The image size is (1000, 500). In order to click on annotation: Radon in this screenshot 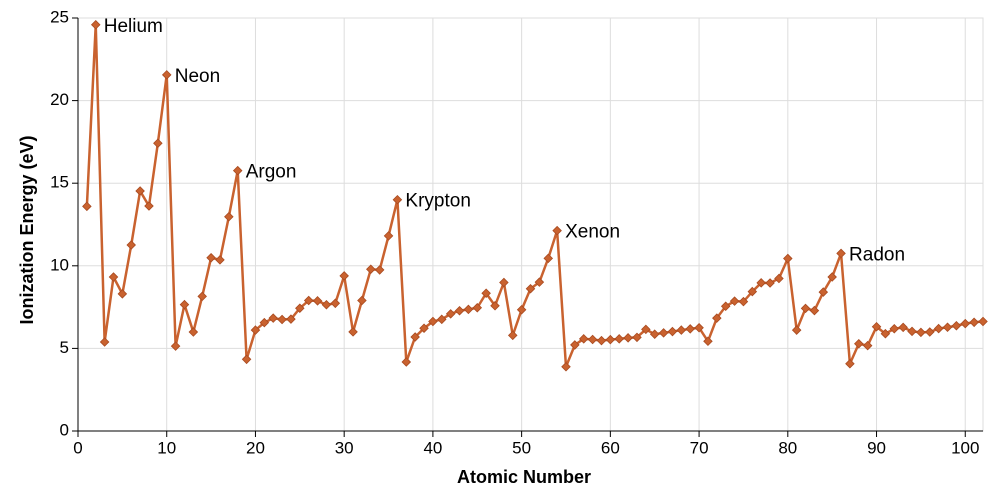, I will do `click(877, 254)`.